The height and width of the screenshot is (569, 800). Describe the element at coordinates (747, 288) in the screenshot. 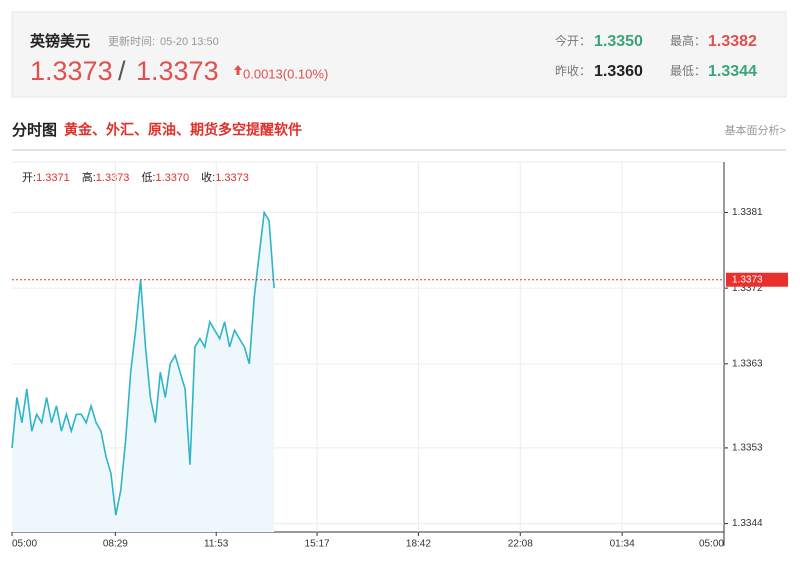

I see `y-tick-label: 1.3372` at that location.